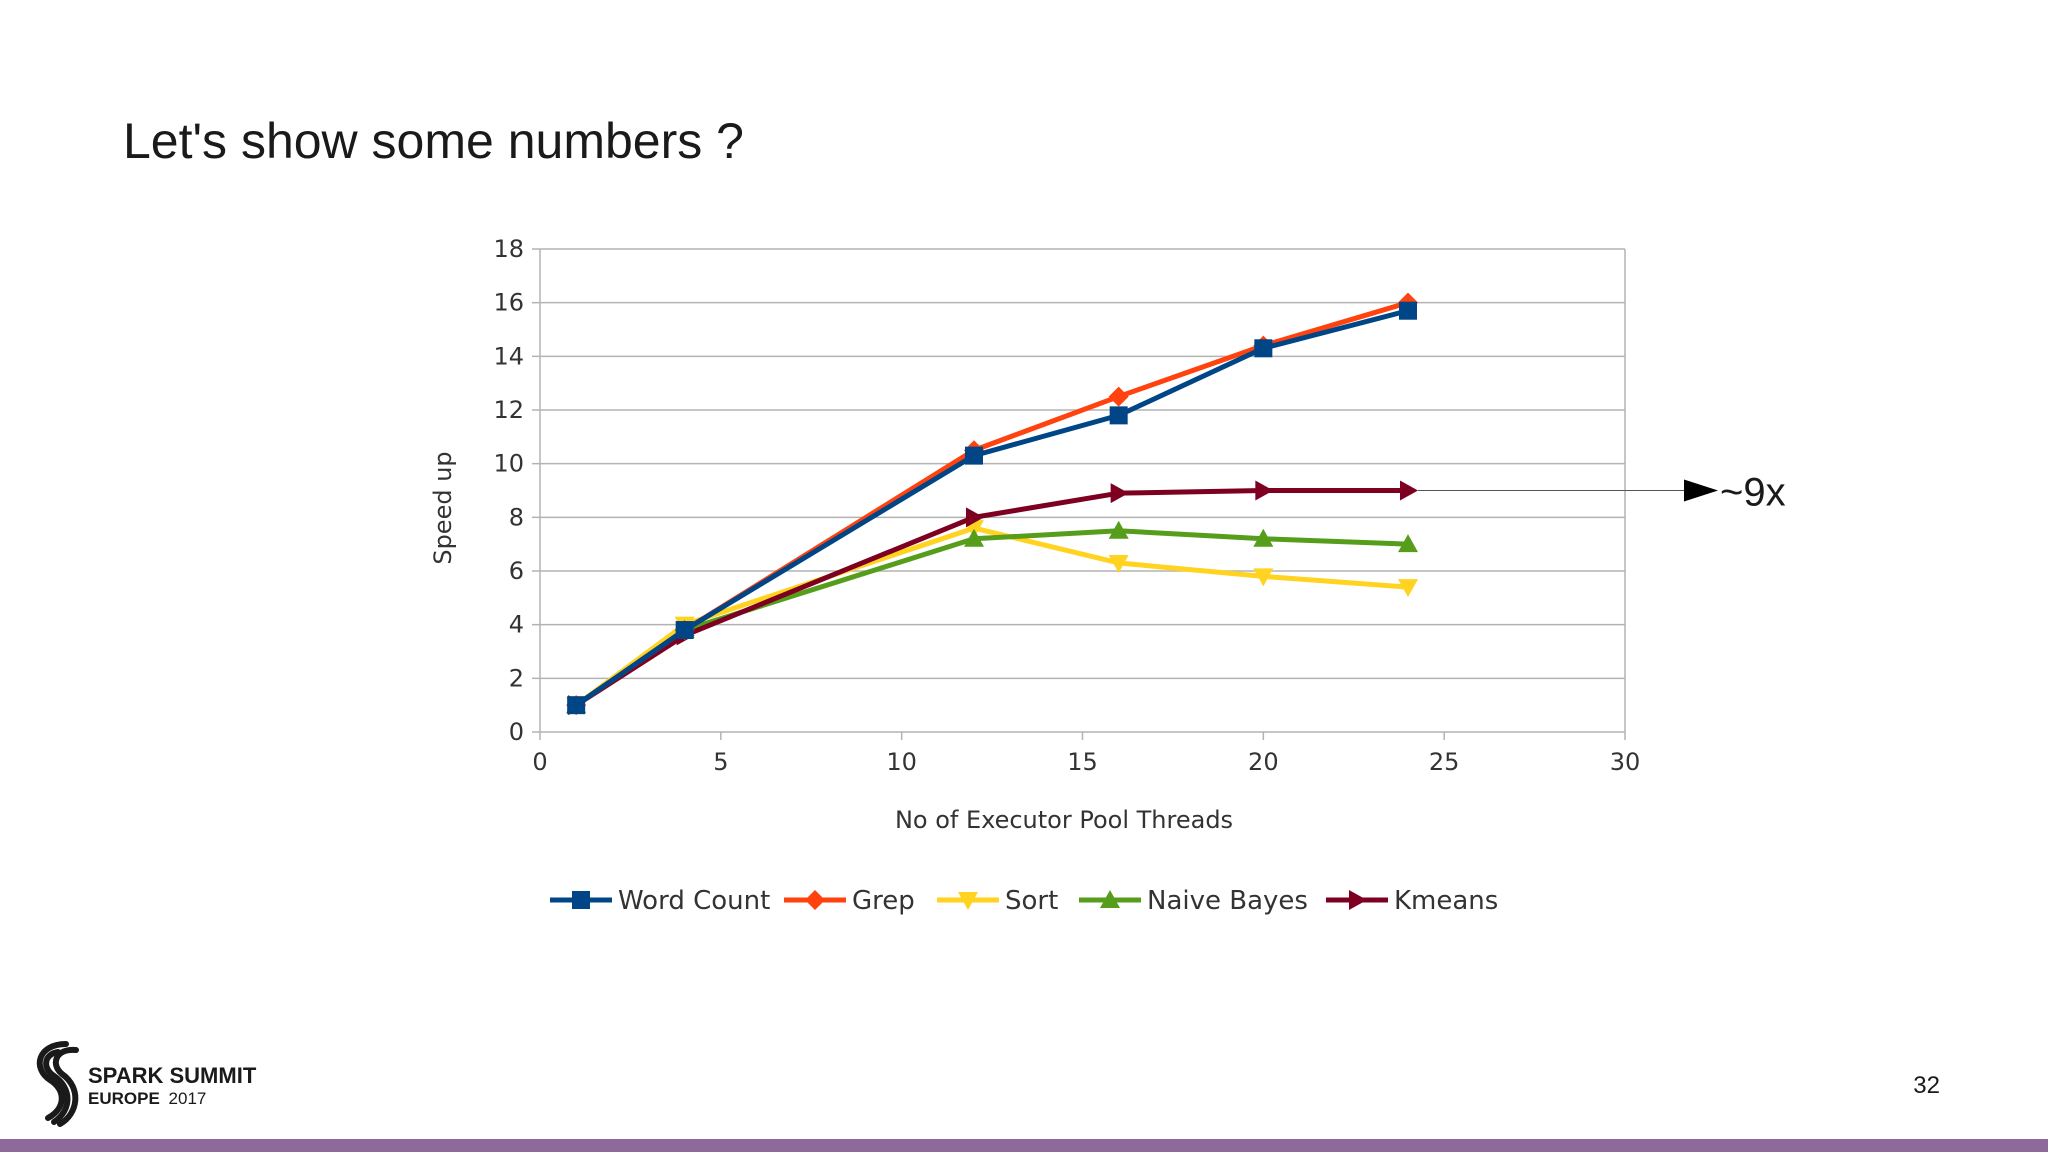 This screenshot has width=2048, height=1152. What do you see at coordinates (508, 303) in the screenshot?
I see `y-tick-label: 16` at bounding box center [508, 303].